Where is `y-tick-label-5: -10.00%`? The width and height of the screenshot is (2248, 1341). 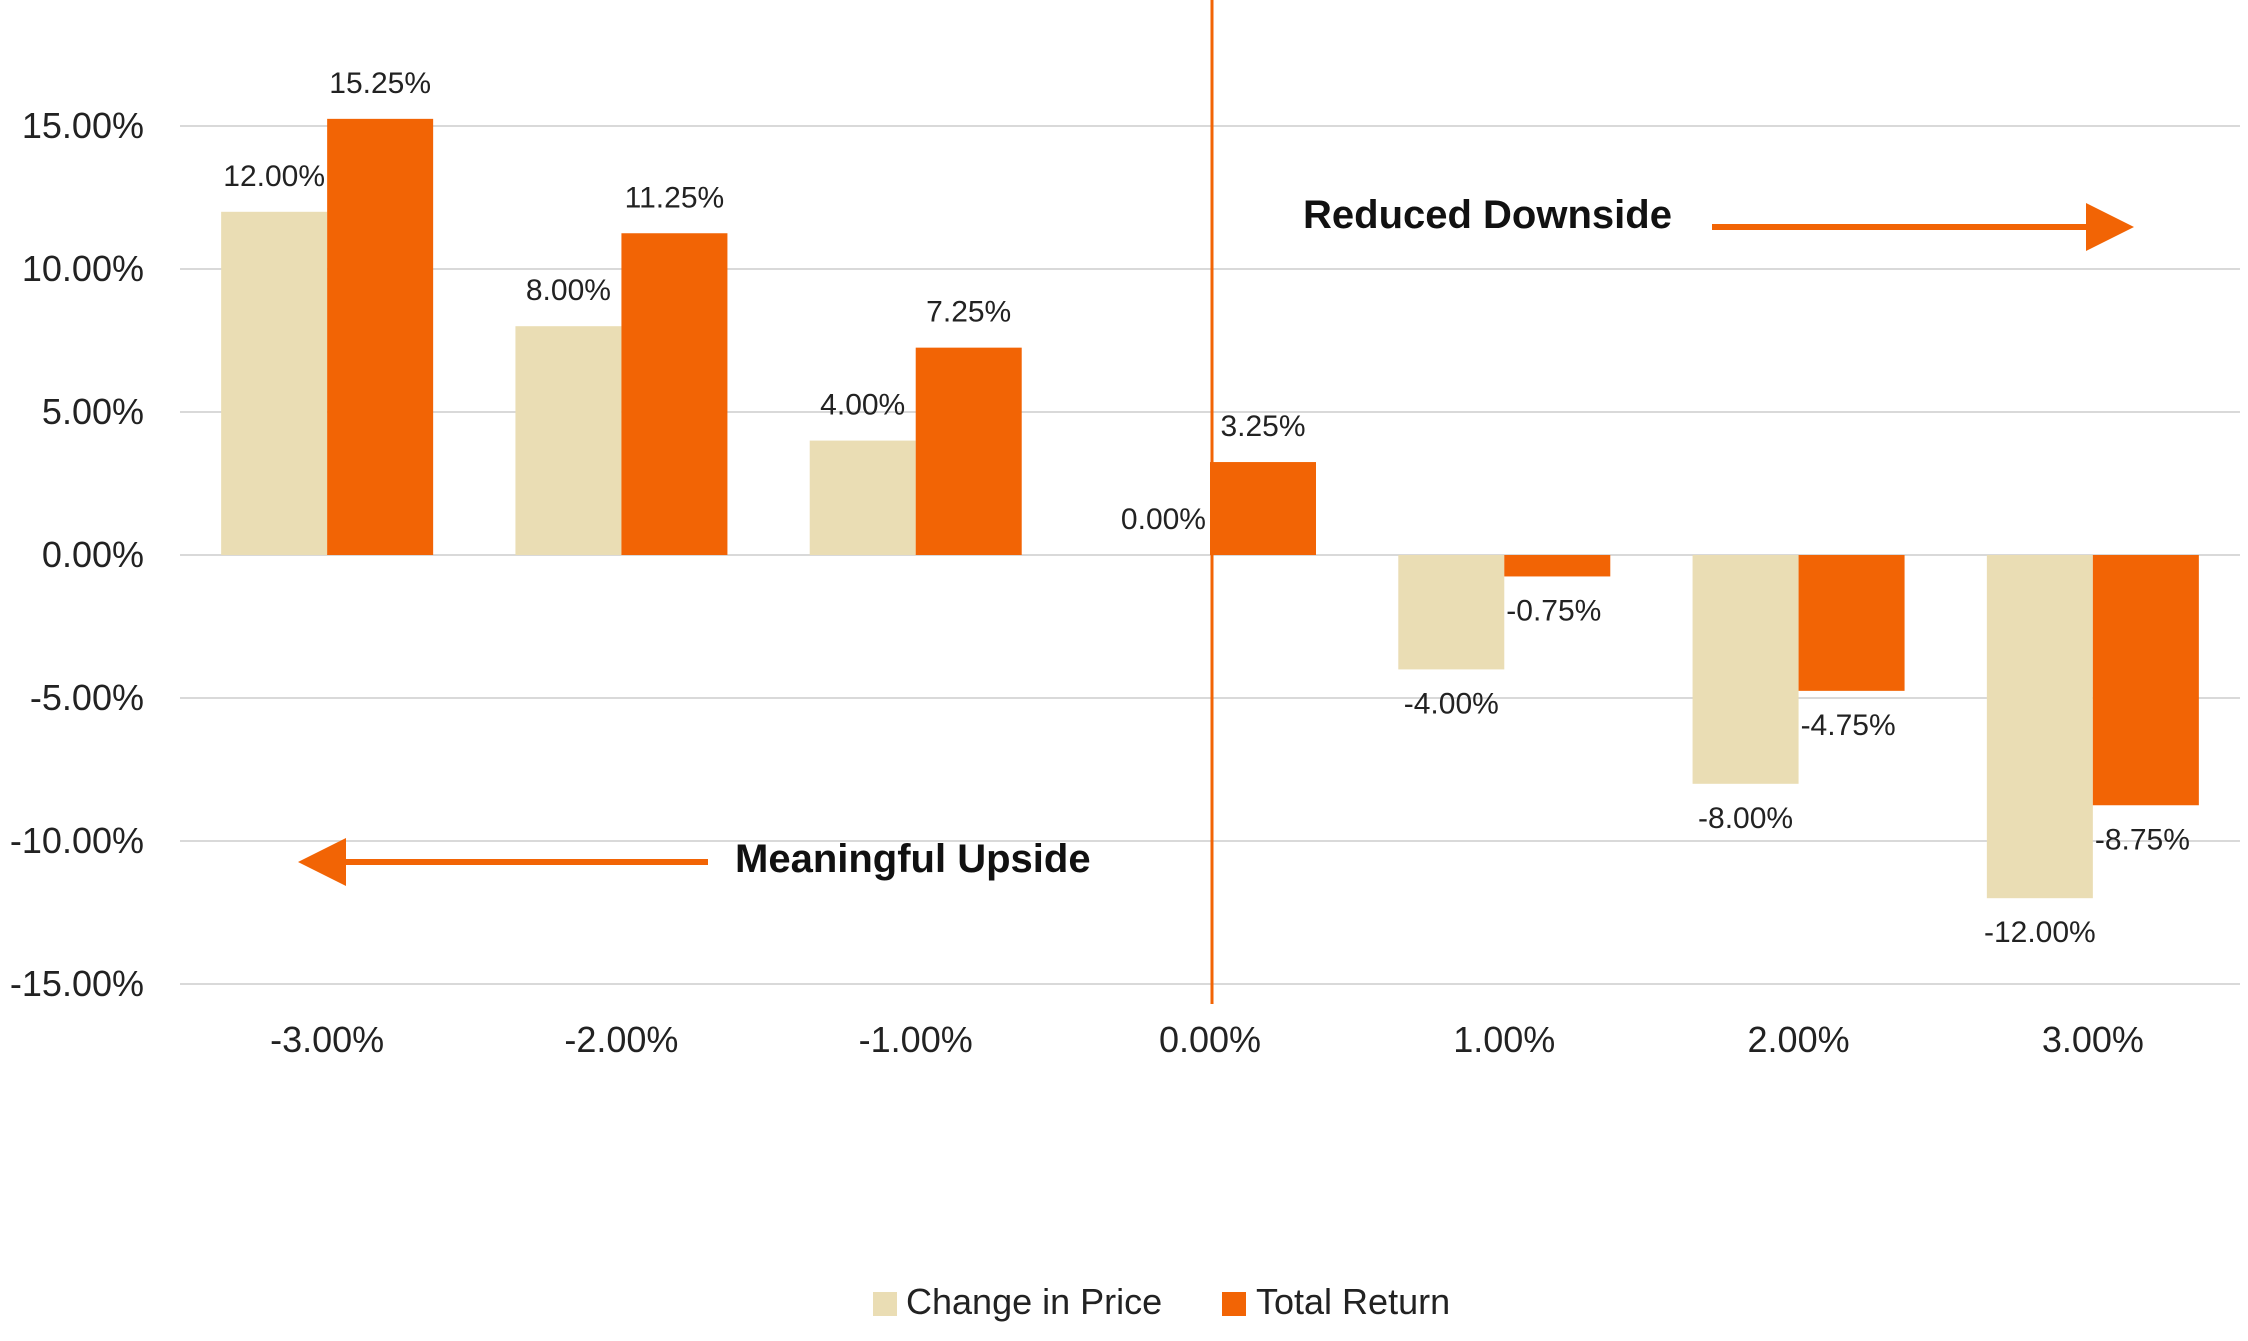
y-tick-label-5: -10.00% is located at coordinates (77, 840).